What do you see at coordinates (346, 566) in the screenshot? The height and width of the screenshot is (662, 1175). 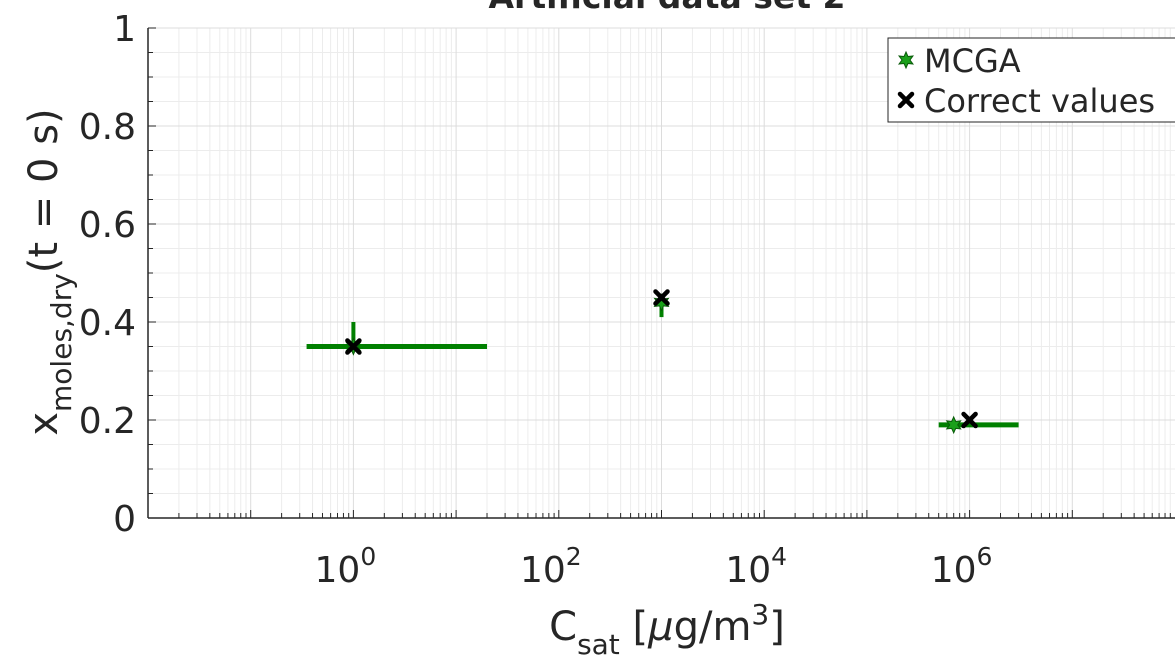 I see `x-tick-label: 10⁰` at bounding box center [346, 566].